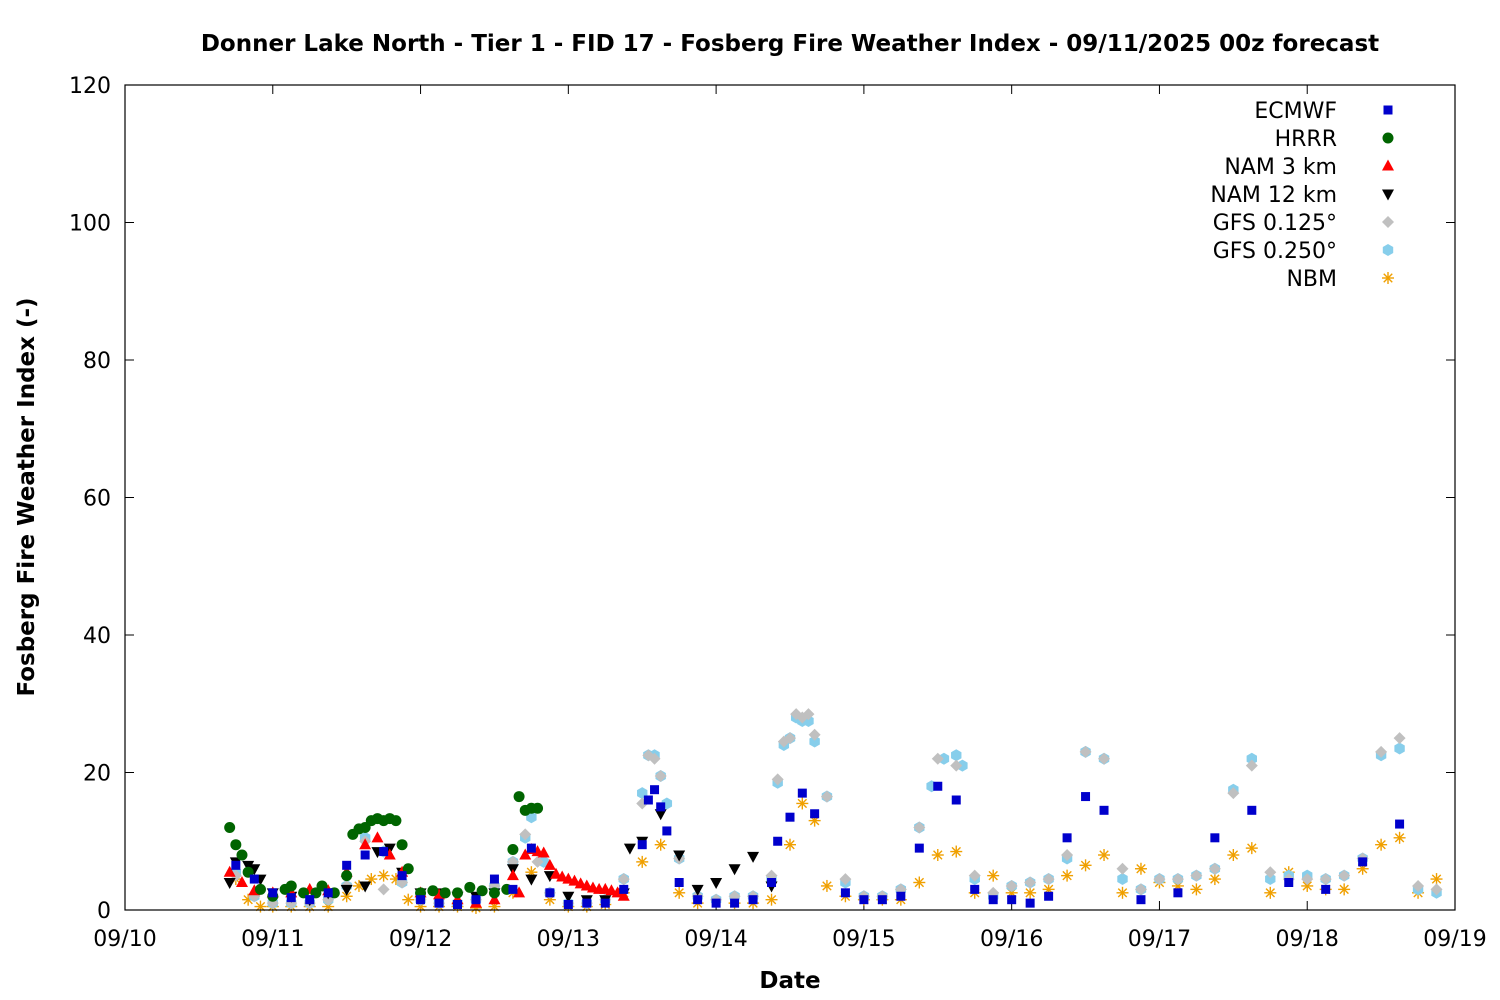 The image size is (1500, 1000). Describe the element at coordinates (1159, 939) in the screenshot. I see `x-tick-label: 09/17` at that location.